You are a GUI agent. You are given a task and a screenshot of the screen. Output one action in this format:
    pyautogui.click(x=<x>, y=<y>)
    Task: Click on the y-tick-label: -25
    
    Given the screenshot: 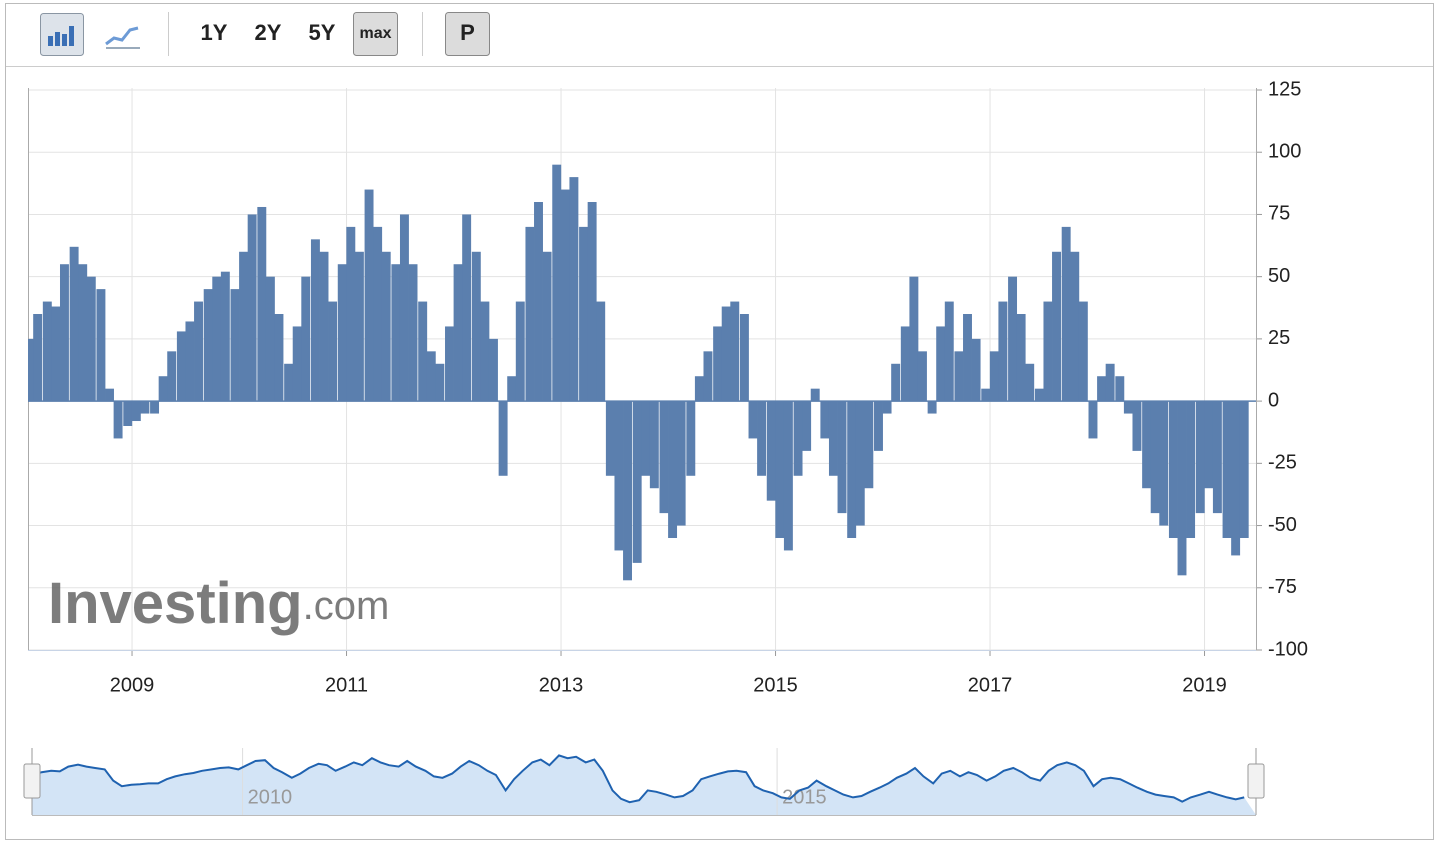 What is the action you would take?
    pyautogui.click(x=1282, y=463)
    